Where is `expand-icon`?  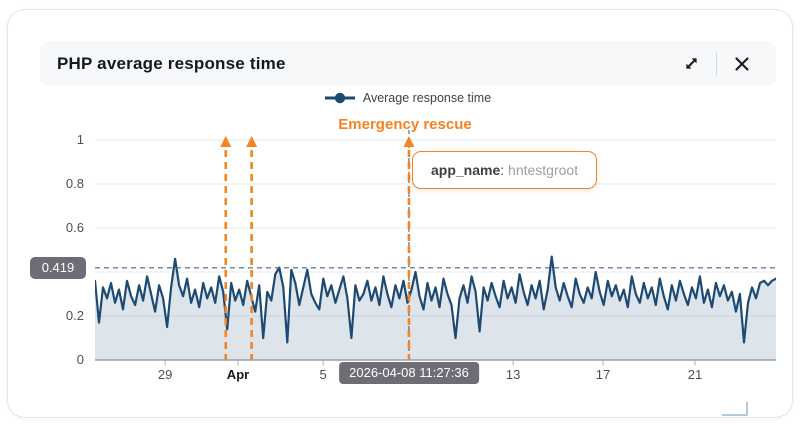
expand-icon is located at coordinates (691, 63).